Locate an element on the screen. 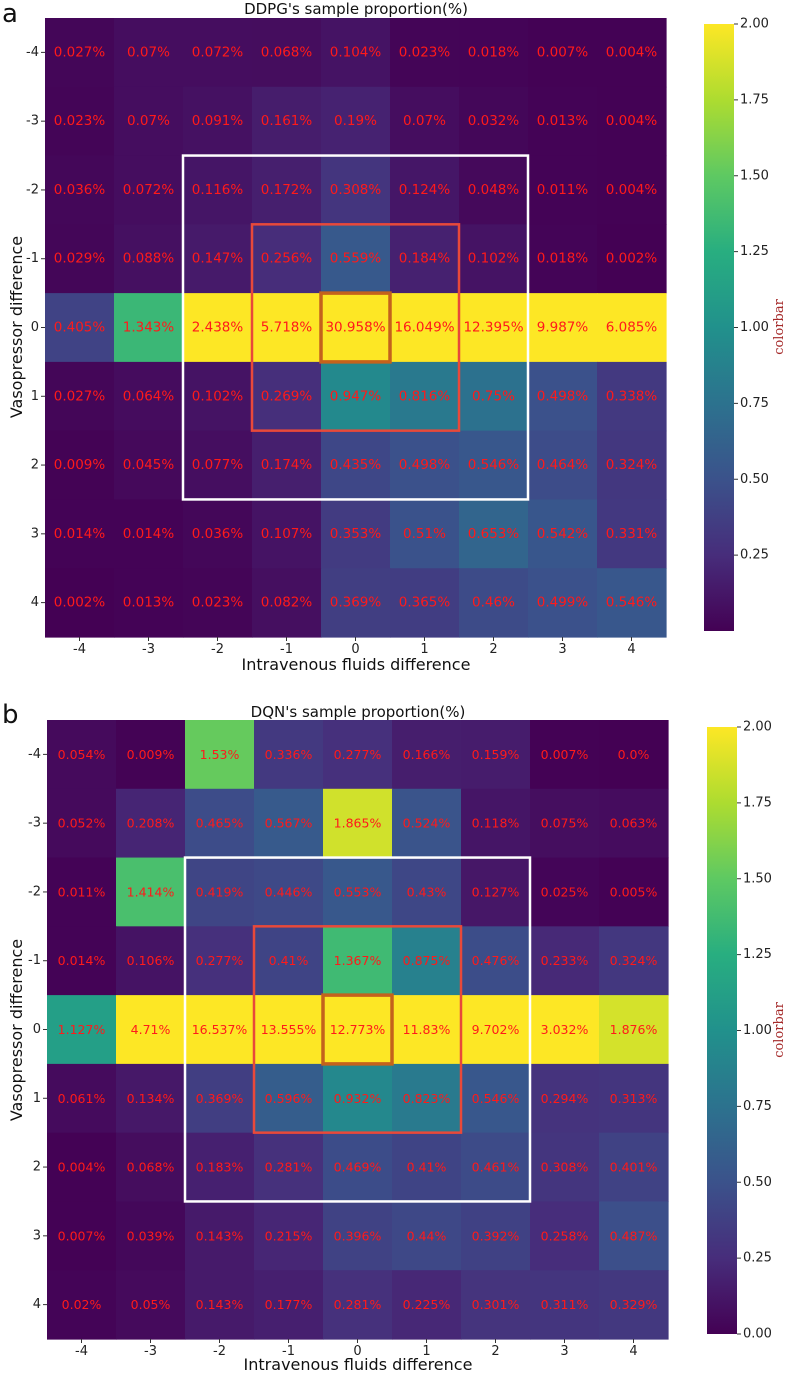 The width and height of the screenshot is (786, 1374). cell-value-label: 0.124% is located at coordinates (425, 190).